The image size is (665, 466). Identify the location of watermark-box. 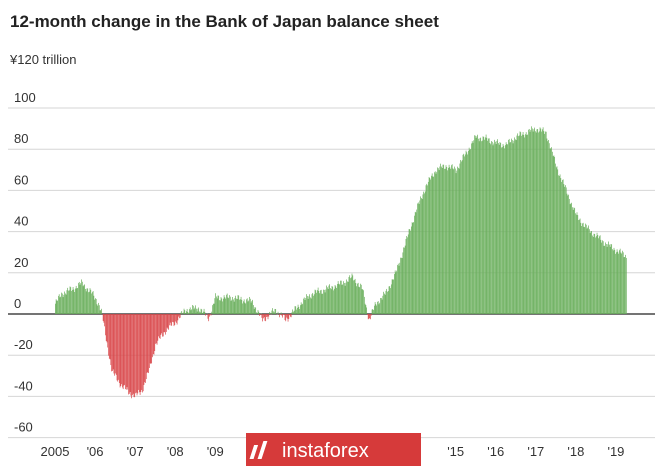
(333, 449).